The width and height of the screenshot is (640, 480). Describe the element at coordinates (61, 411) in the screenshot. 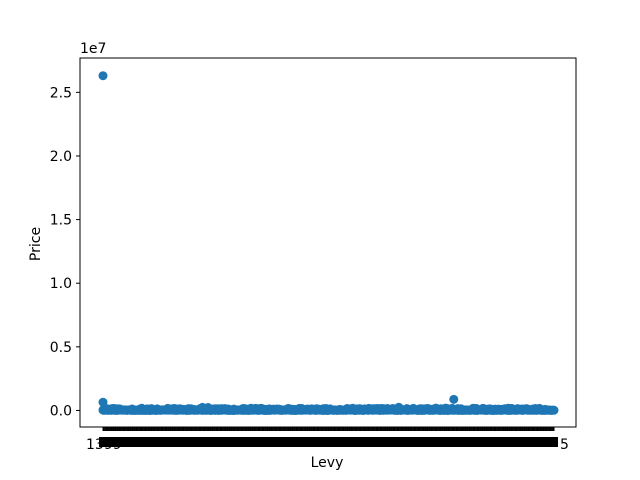

I see `y-tick-label: 0.0` at that location.